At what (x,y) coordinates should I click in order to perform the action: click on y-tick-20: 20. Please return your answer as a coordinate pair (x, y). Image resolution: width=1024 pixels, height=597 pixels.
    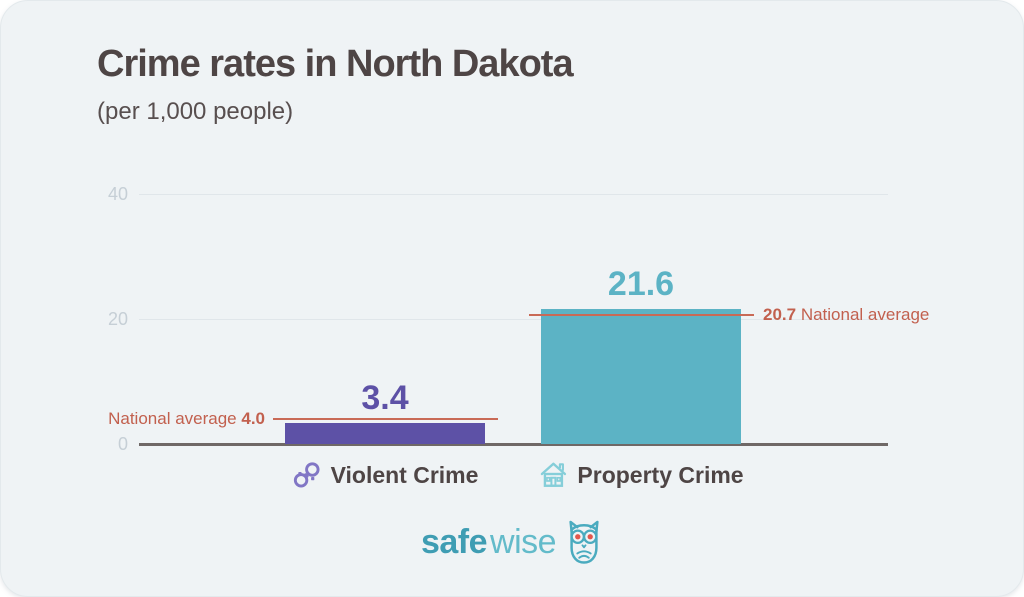
    Looking at the image, I should click on (117, 319).